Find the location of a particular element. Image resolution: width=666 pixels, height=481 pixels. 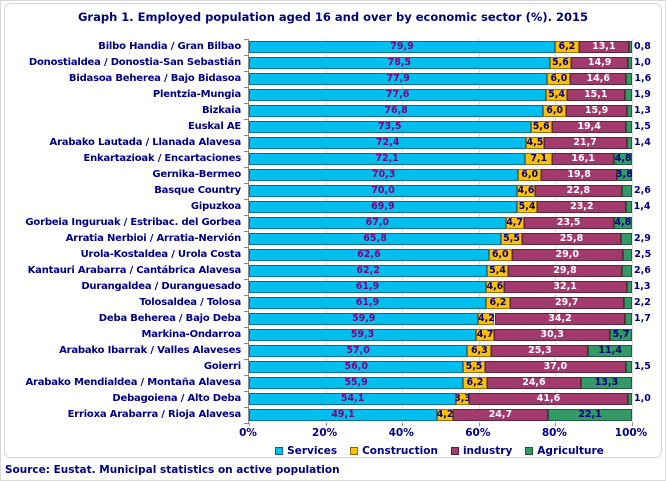

bar-segment-construction: 3,3 is located at coordinates (462, 399).